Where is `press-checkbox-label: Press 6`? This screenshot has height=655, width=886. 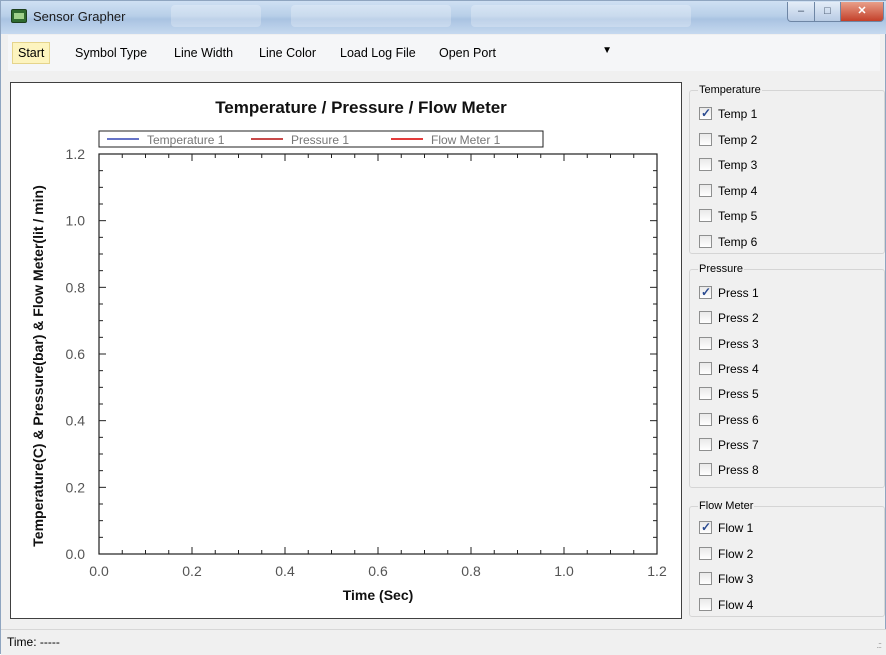
press-checkbox-label: Press 6 is located at coordinates (738, 419).